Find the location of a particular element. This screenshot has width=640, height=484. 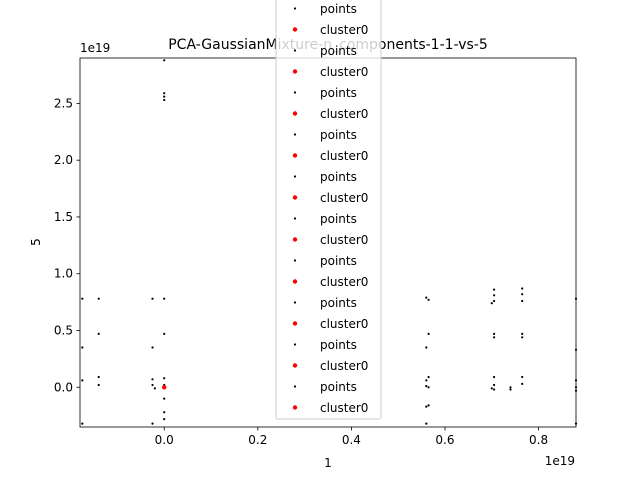

x-tick-label: 0.8 is located at coordinates (538, 440).